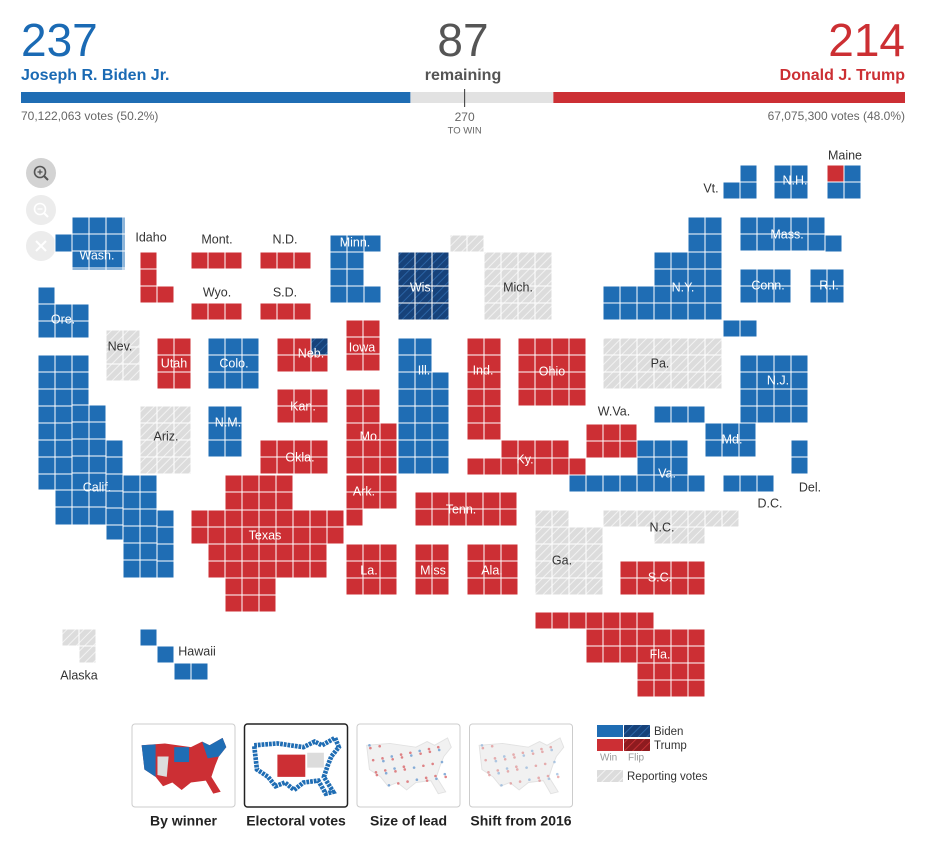  What do you see at coordinates (174, 363) in the screenshot?
I see `state: Utah` at bounding box center [174, 363].